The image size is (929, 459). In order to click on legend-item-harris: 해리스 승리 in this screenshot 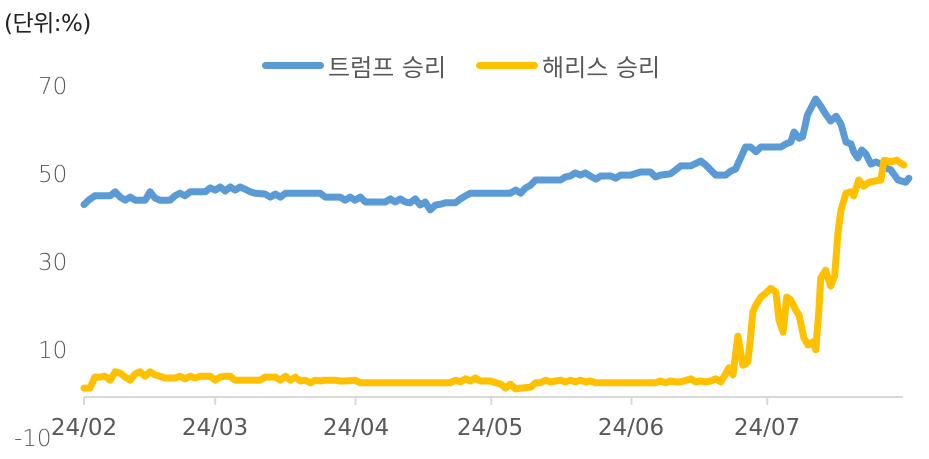, I will do `click(568, 65)`.